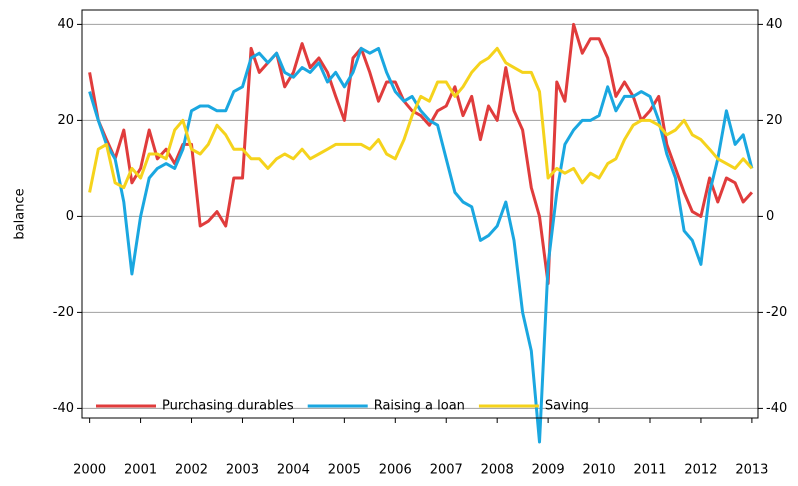  What do you see at coordinates (65, 24) in the screenshot?
I see `y-tick-label: 40` at bounding box center [65, 24].